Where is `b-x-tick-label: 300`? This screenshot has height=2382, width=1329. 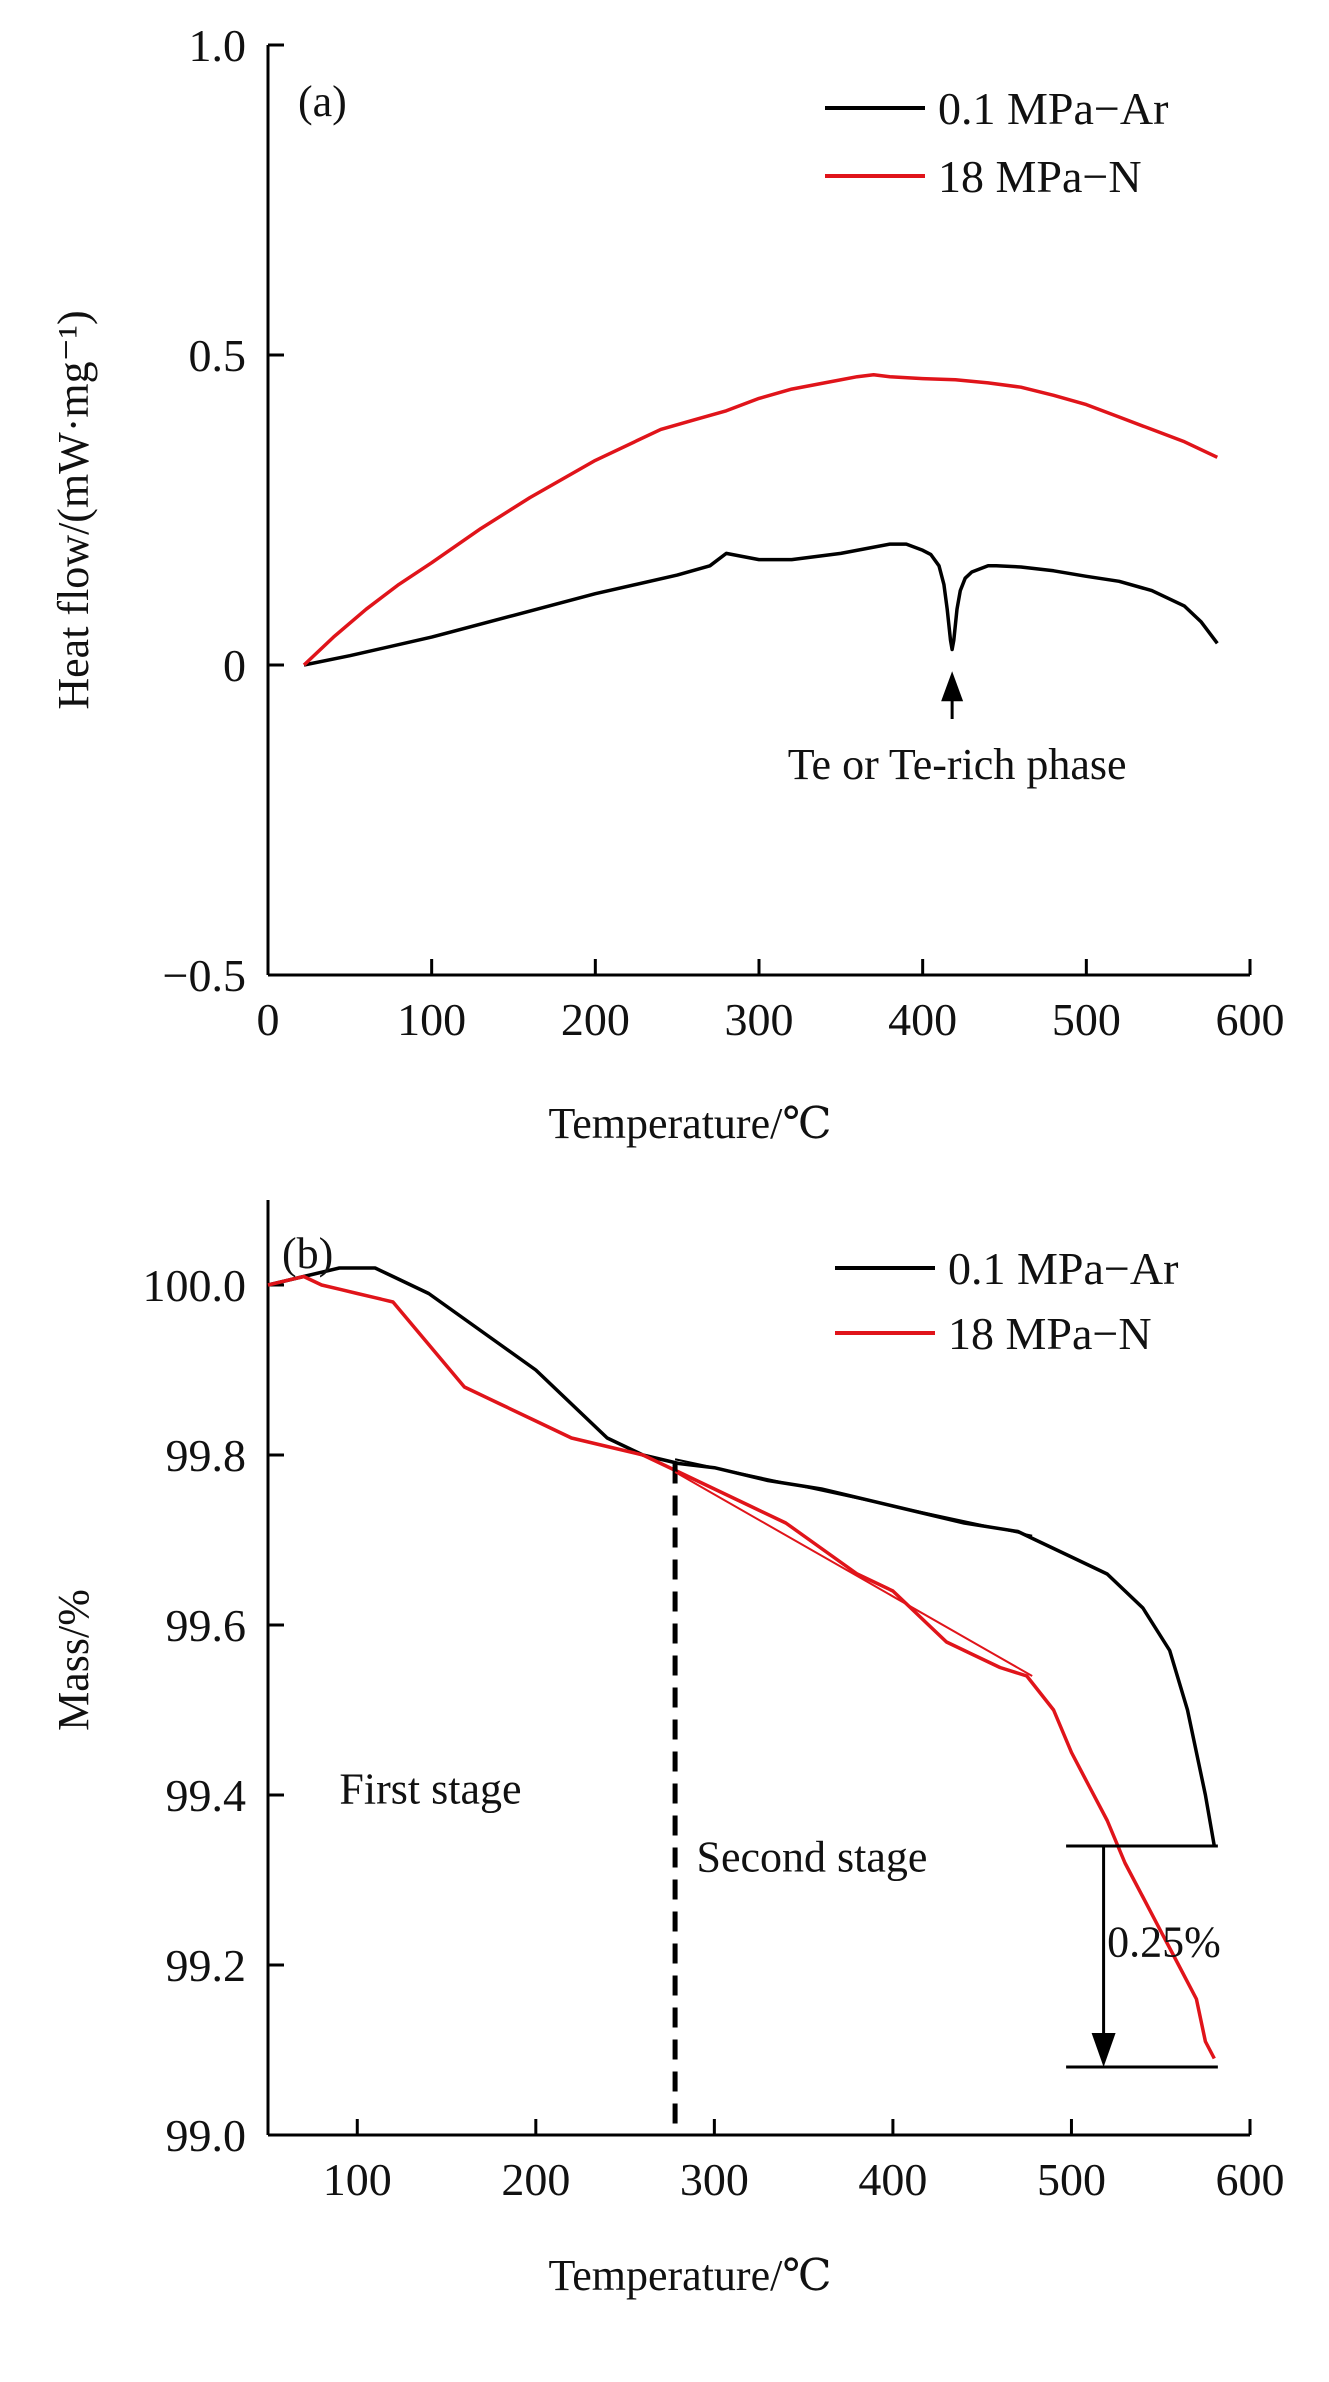
b-x-tick-label: 300 is located at coordinates (714, 2179).